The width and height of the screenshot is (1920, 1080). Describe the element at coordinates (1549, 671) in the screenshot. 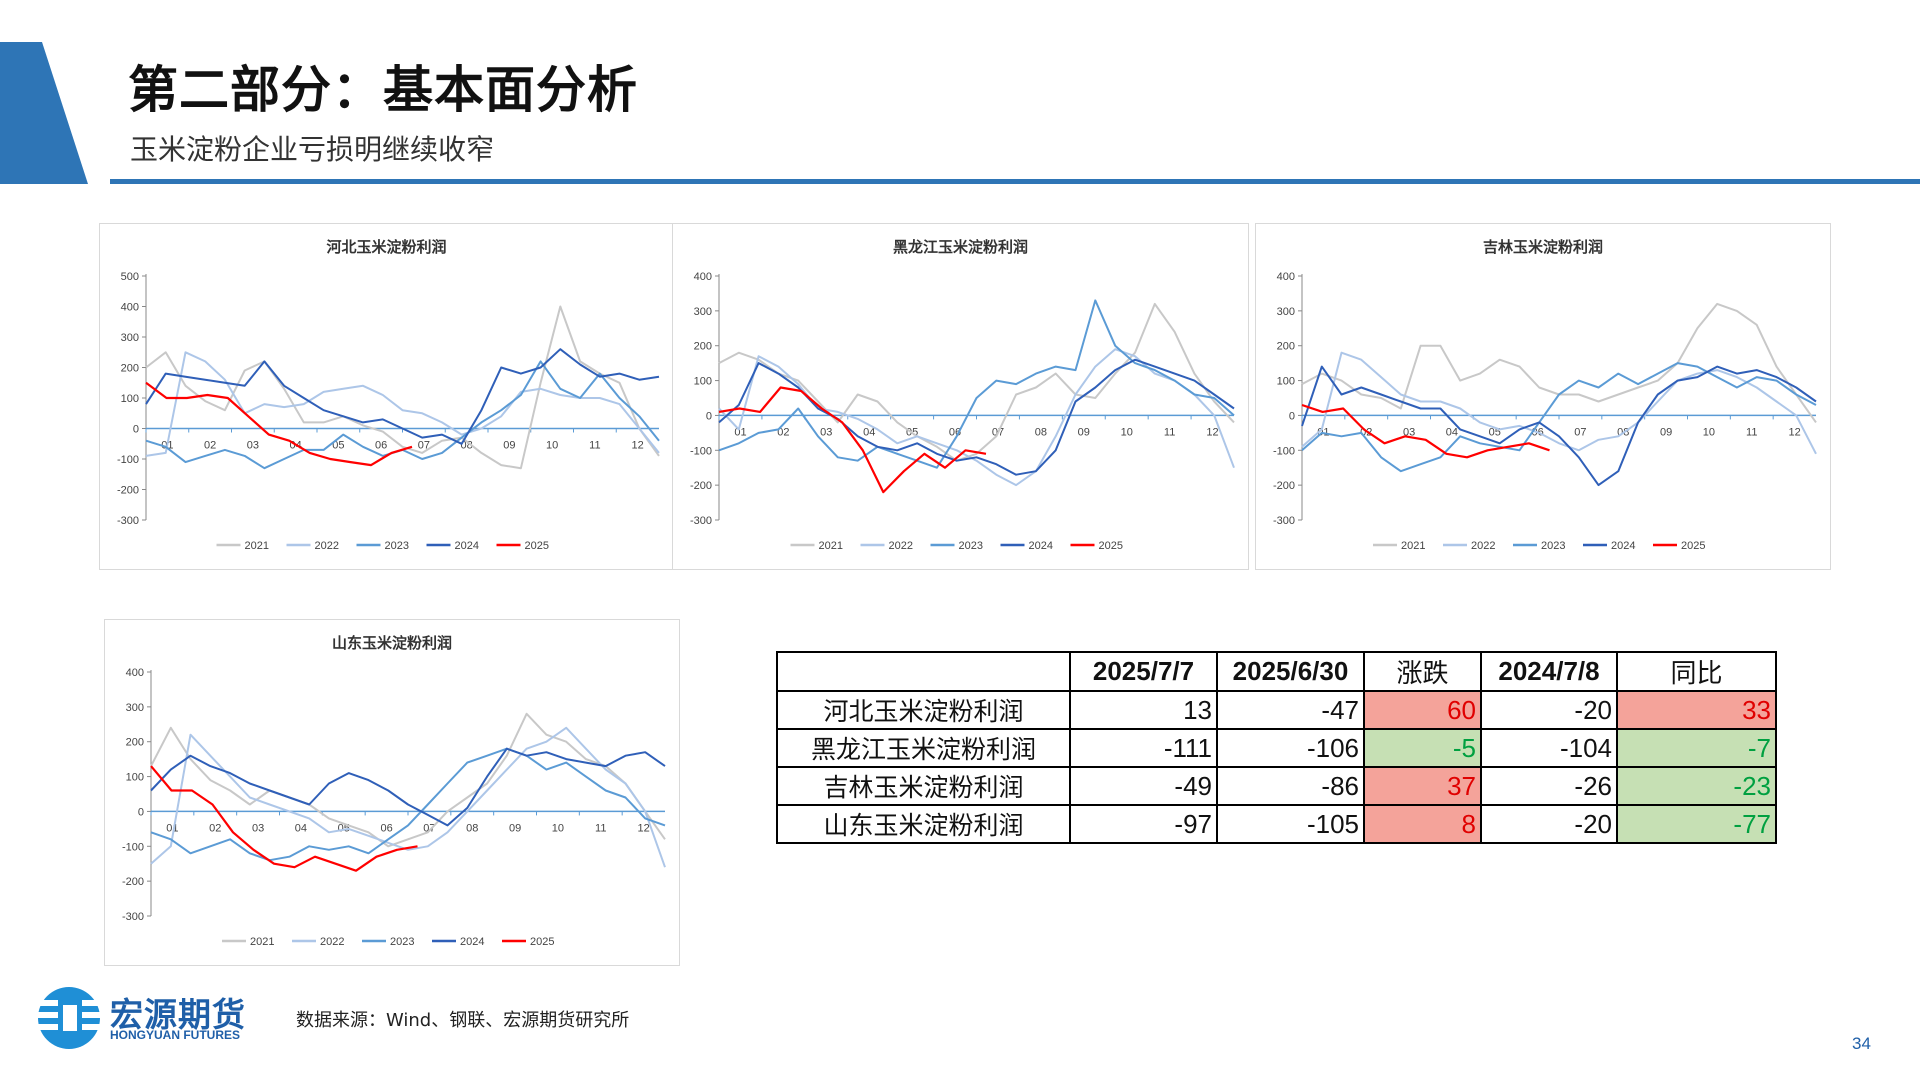

I see `table-header-cell: 2024/7/8` at that location.